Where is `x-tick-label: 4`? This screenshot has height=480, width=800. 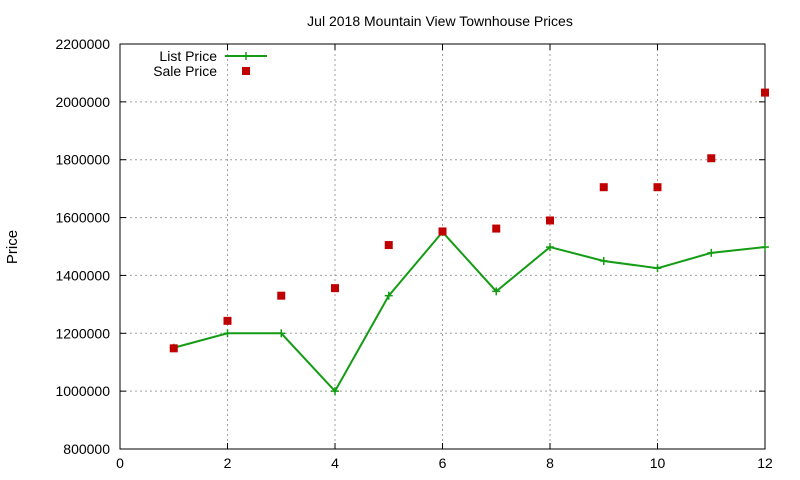 x-tick-label: 4 is located at coordinates (335, 463).